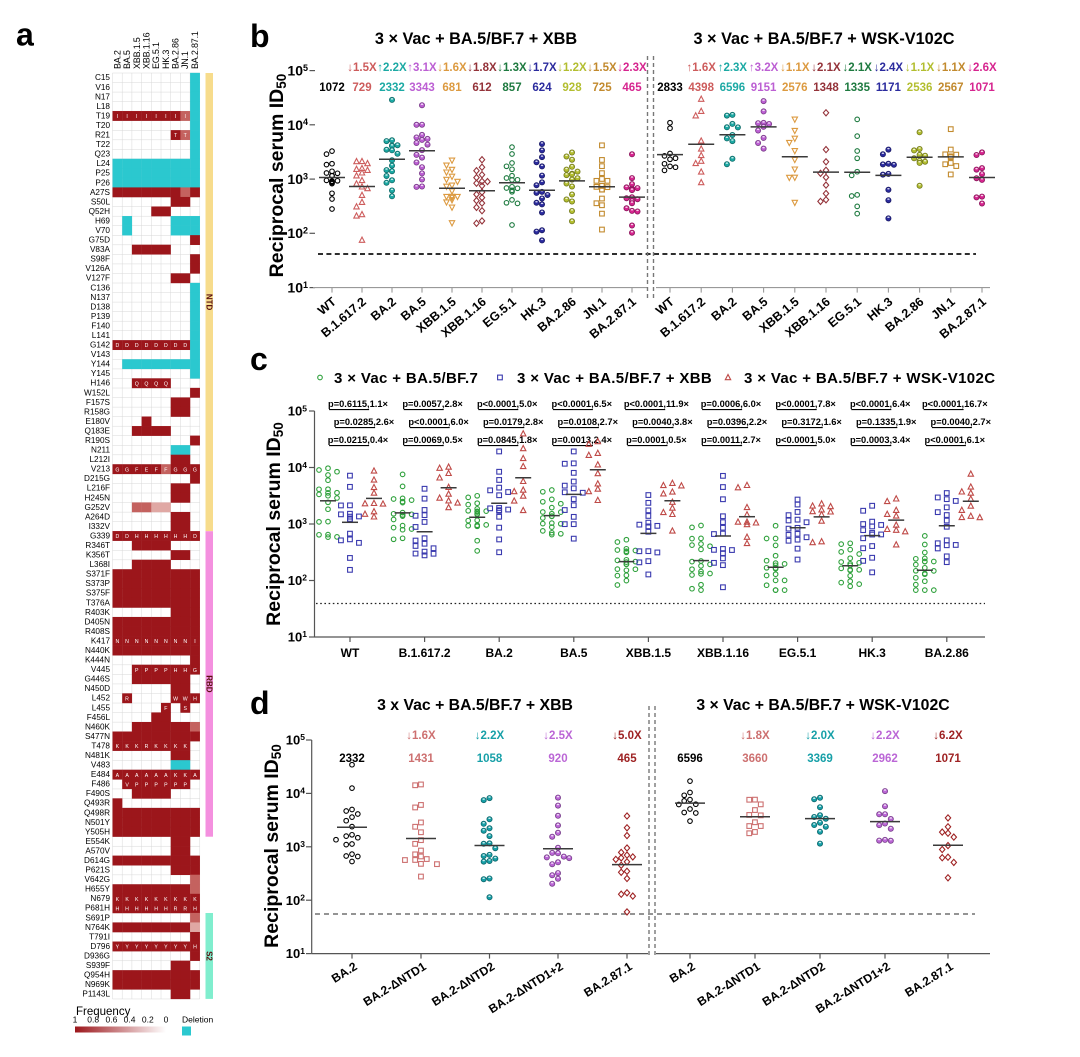  Describe the element at coordinates (731, 404) in the screenshot. I see `svg-text: p=0.0006,6.0×` at that location.